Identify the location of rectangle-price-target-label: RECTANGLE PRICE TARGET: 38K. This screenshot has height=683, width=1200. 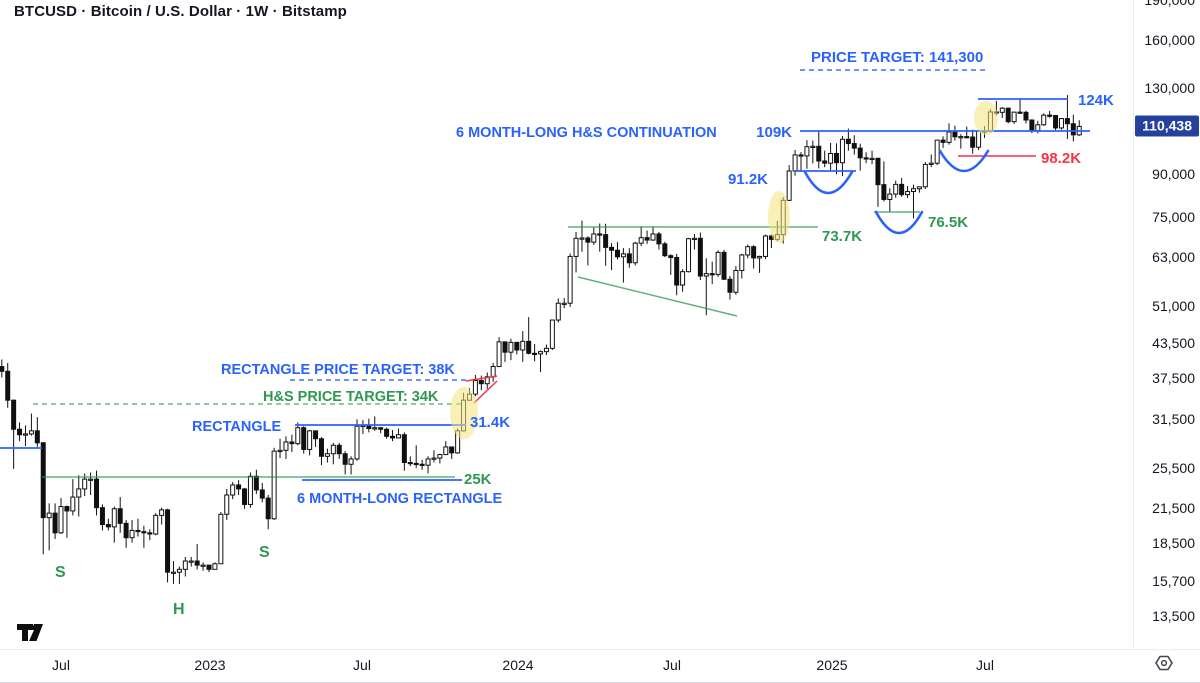
(338, 370).